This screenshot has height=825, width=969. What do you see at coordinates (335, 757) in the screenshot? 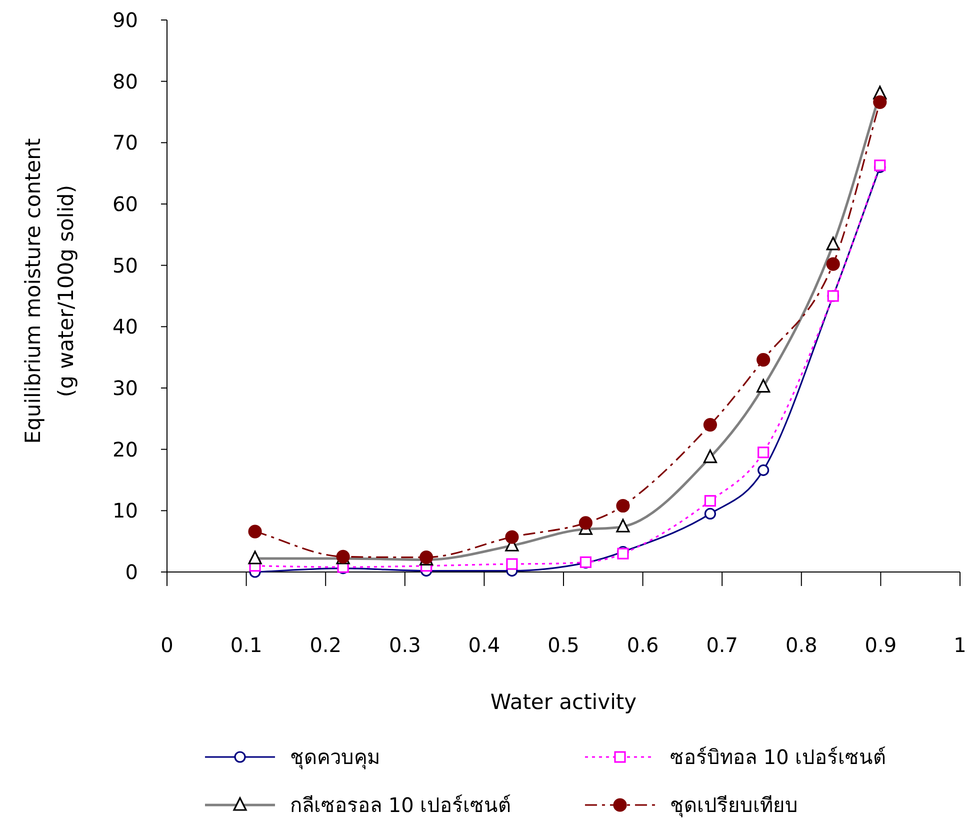
I see `legend-label: ชุดควบคุม` at bounding box center [335, 757].